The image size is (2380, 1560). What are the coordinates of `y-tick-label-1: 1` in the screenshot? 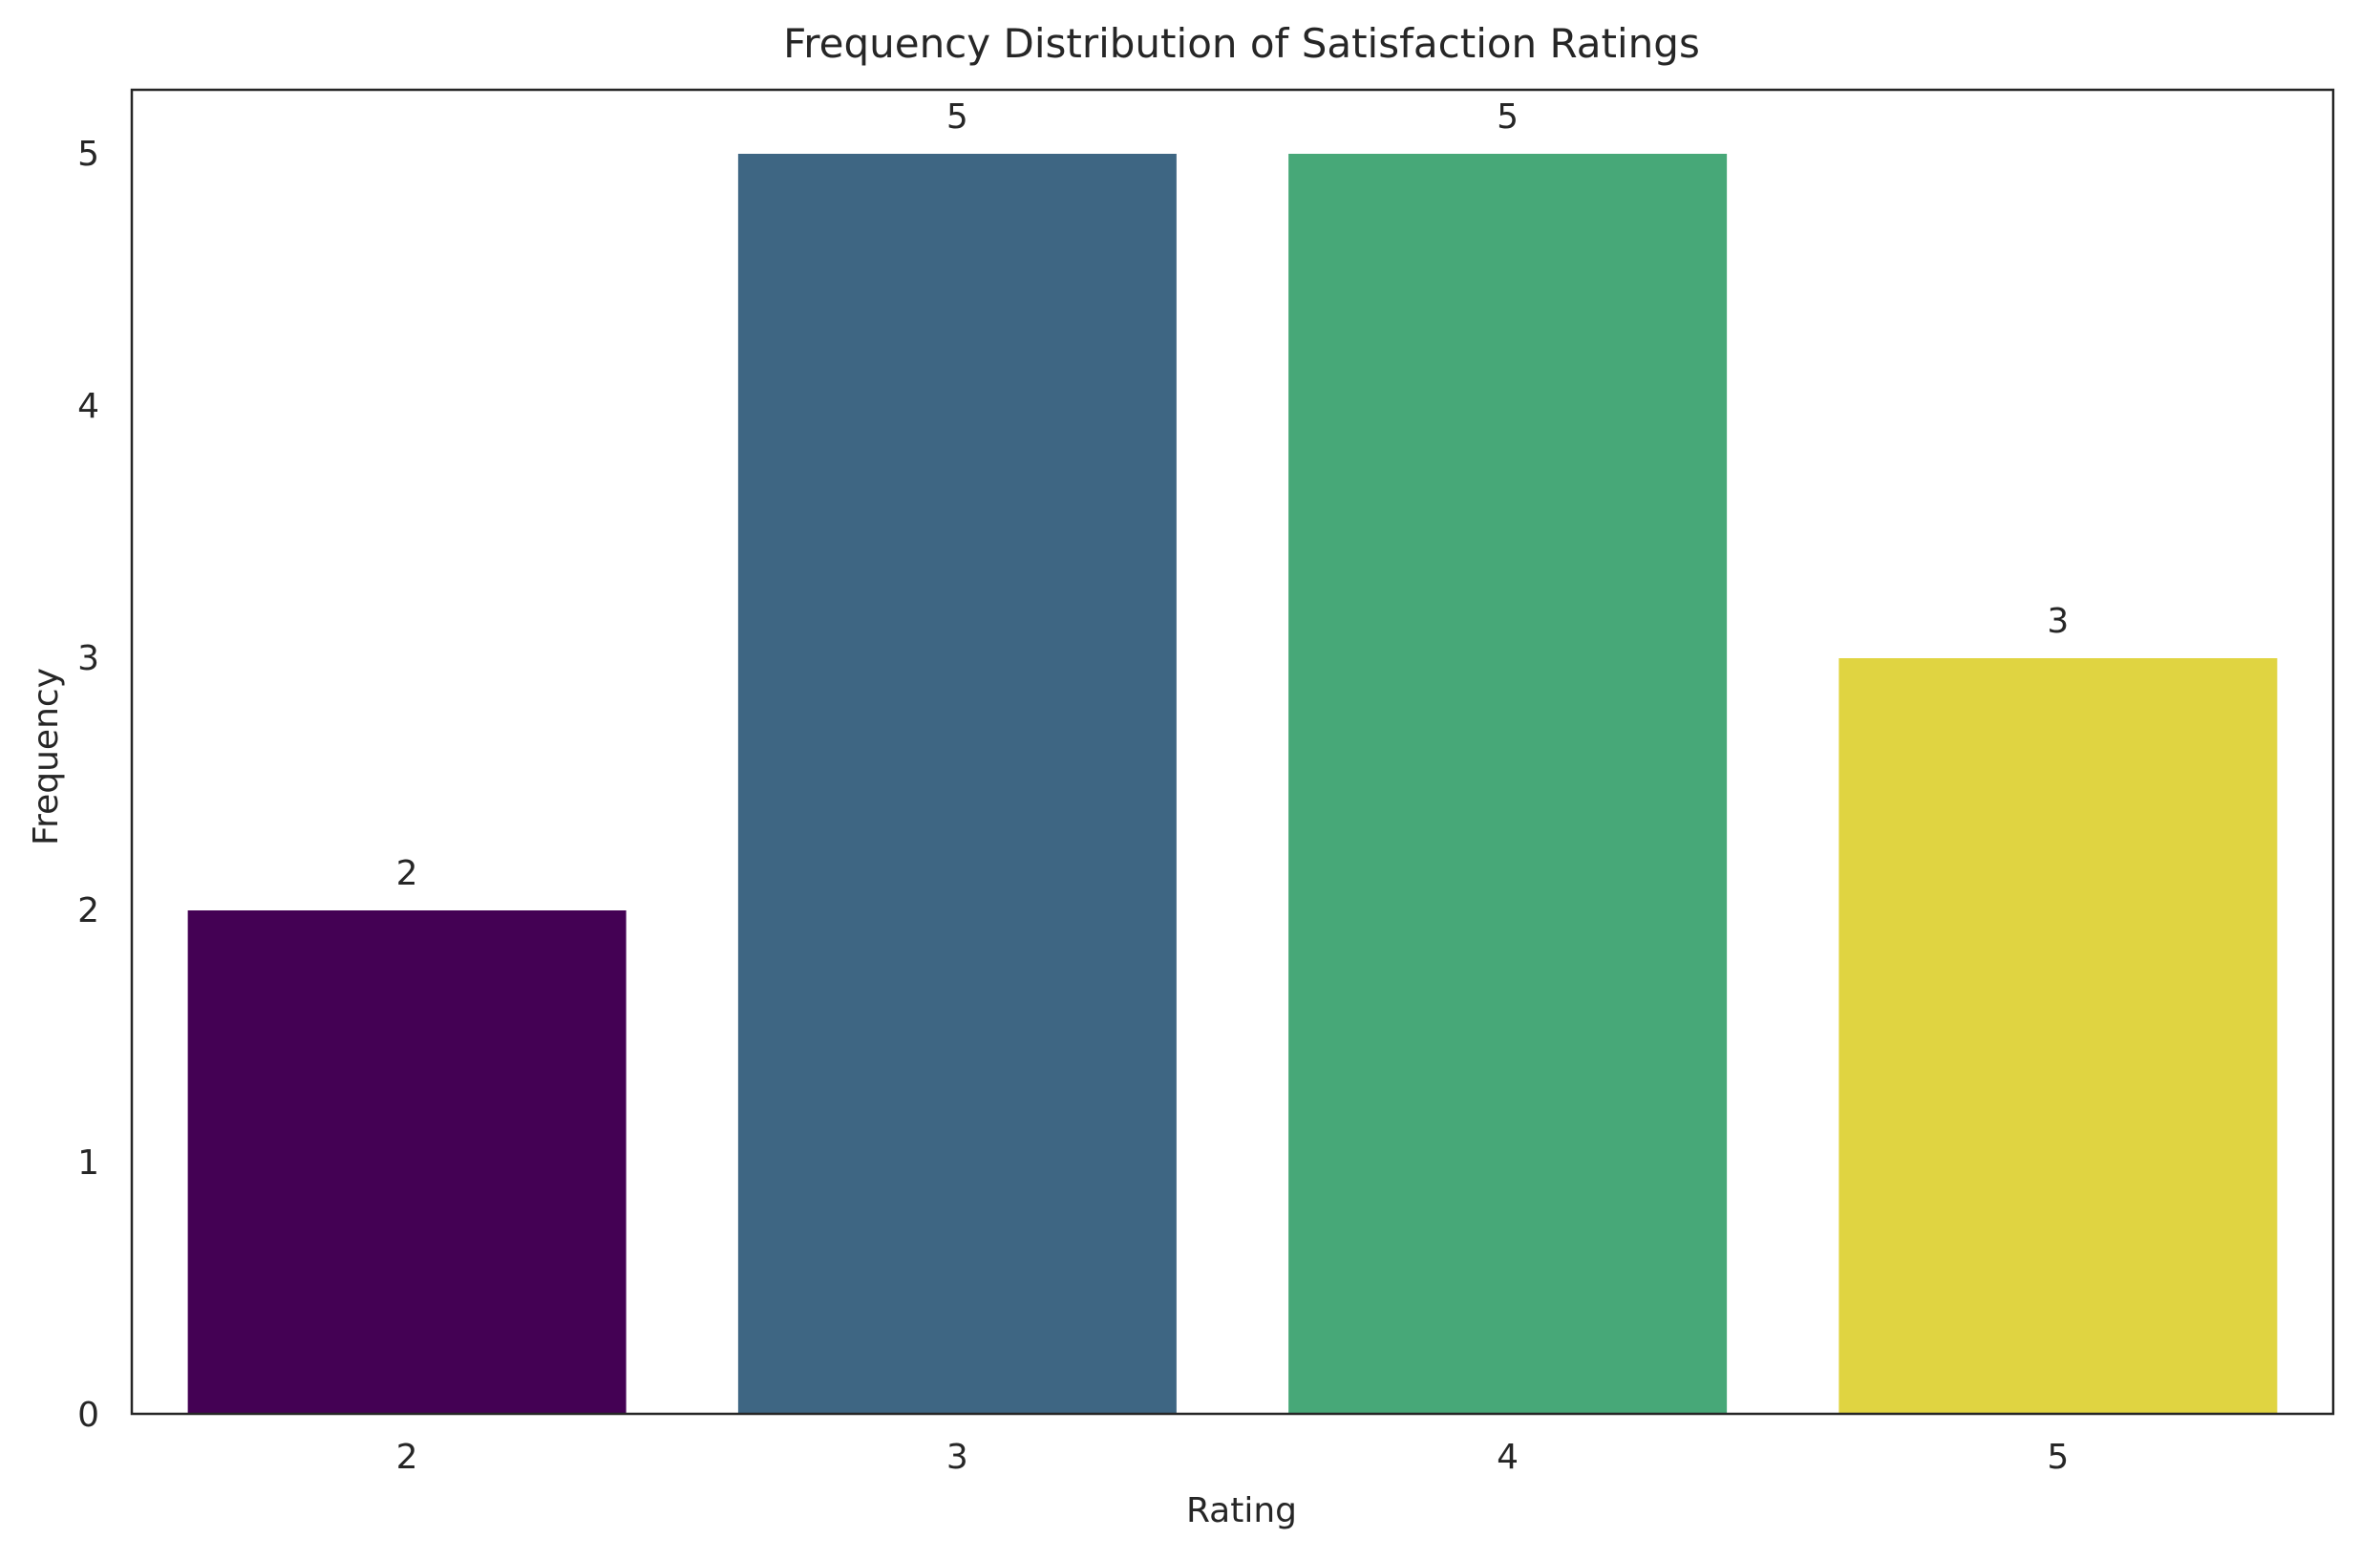 It's located at (88, 1163).